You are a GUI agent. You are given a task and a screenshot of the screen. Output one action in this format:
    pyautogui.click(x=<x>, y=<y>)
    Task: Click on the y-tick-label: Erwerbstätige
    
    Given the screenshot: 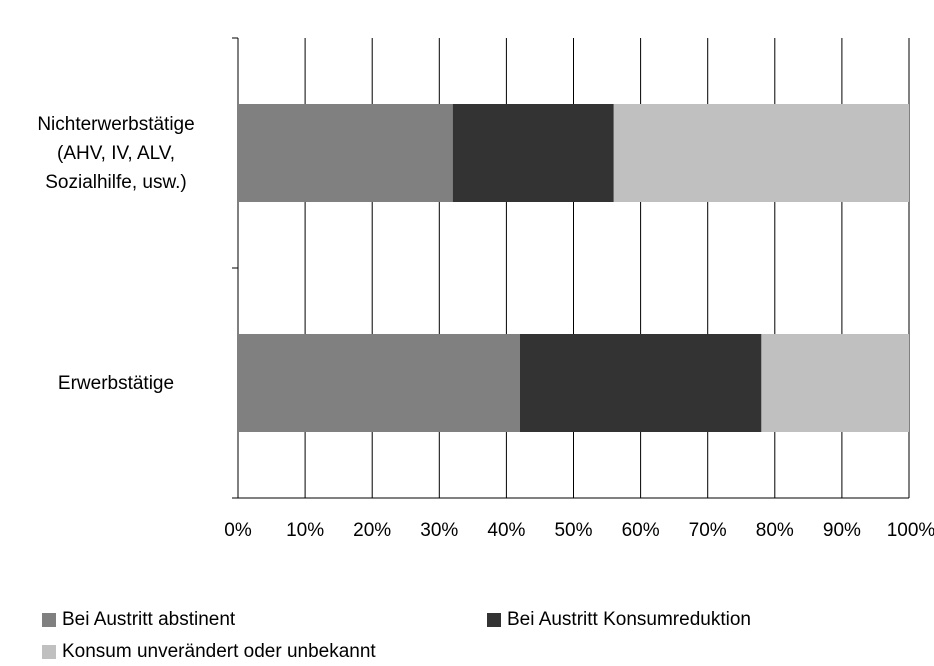 What is the action you would take?
    pyautogui.click(x=116, y=383)
    